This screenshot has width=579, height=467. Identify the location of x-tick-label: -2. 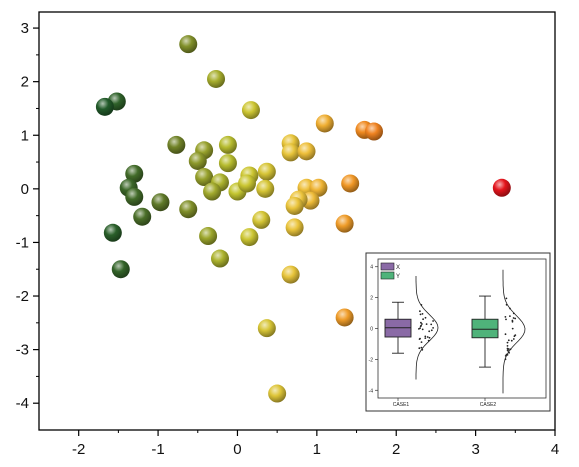
(78, 449).